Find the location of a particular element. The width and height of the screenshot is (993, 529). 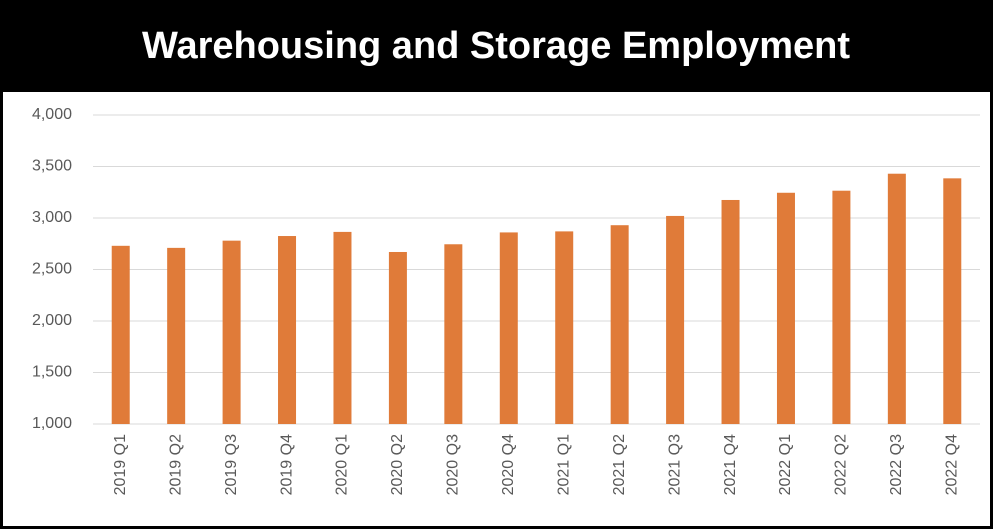

x-tick-label: 2022 Q2 is located at coordinates (841, 464).